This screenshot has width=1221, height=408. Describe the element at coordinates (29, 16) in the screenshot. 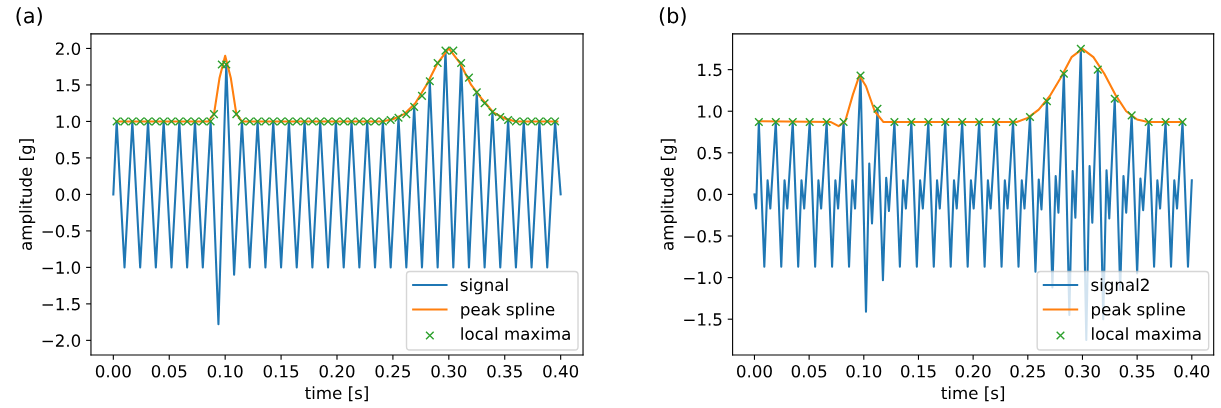

I see `text: (a)` at that location.